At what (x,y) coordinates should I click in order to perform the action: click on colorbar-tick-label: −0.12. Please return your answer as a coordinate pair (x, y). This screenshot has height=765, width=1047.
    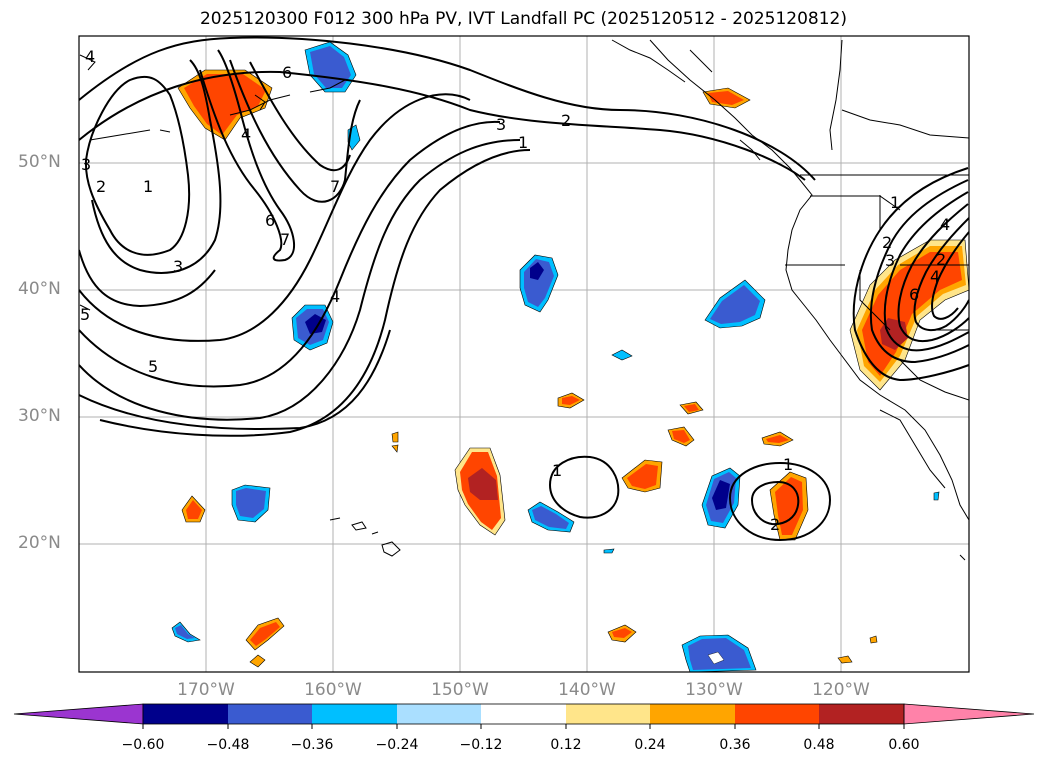
    Looking at the image, I should click on (481, 745).